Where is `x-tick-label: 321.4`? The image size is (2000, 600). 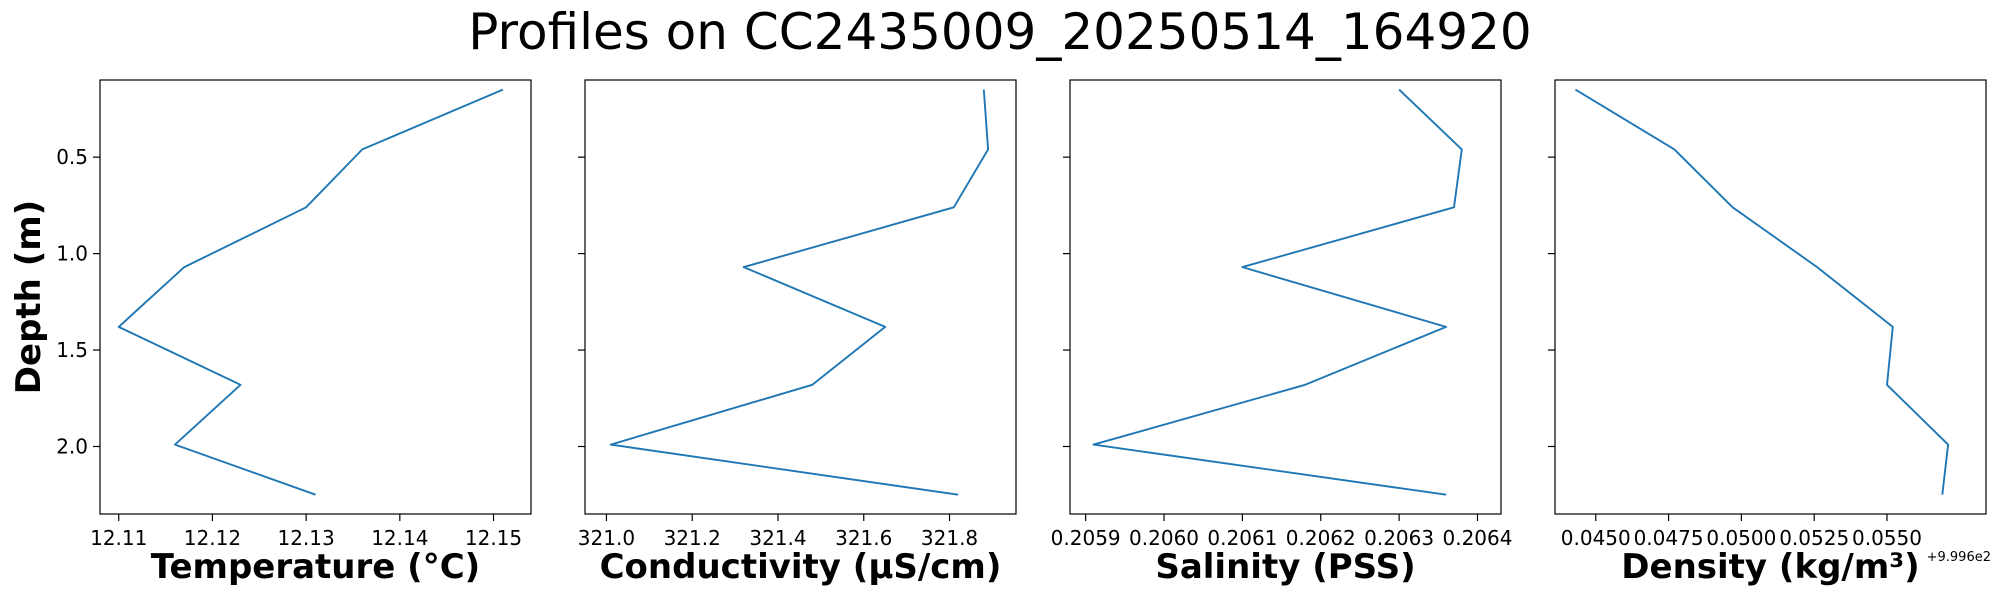 x-tick-label: 321.4 is located at coordinates (777, 538).